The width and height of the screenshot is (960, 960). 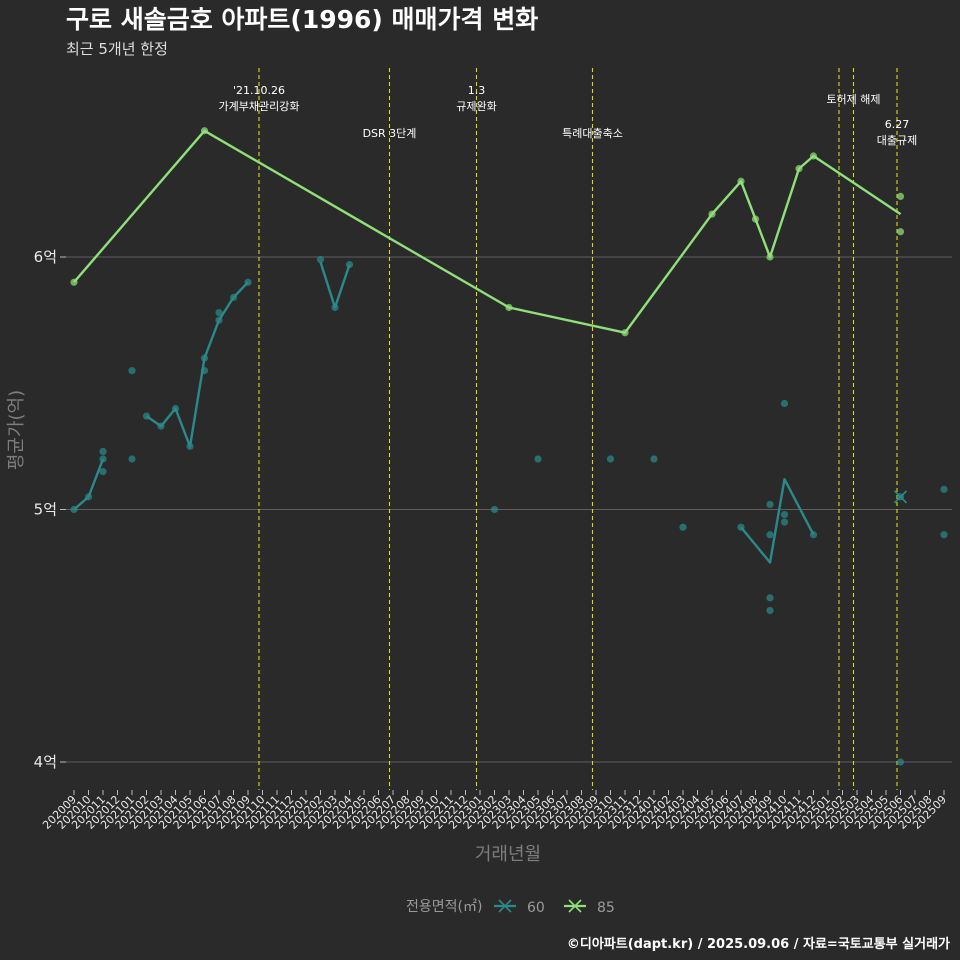 I want to click on y-axis-title: 평균가(억), so click(x=16, y=430).